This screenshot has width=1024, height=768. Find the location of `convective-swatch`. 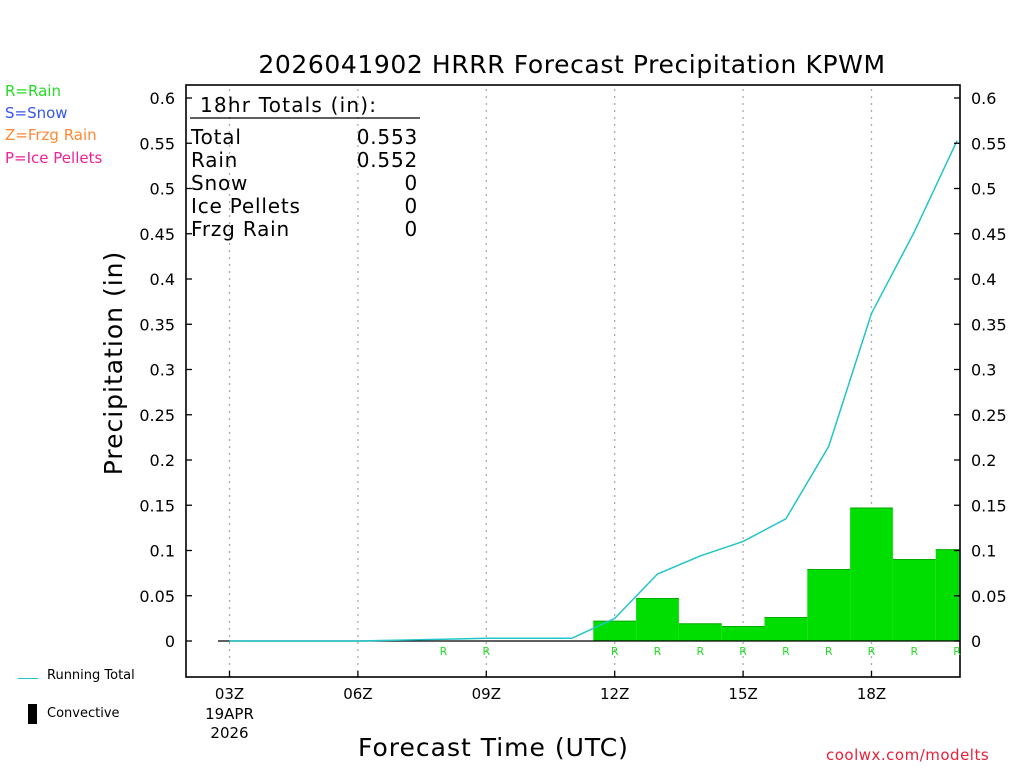

convective-swatch is located at coordinates (32, 714).